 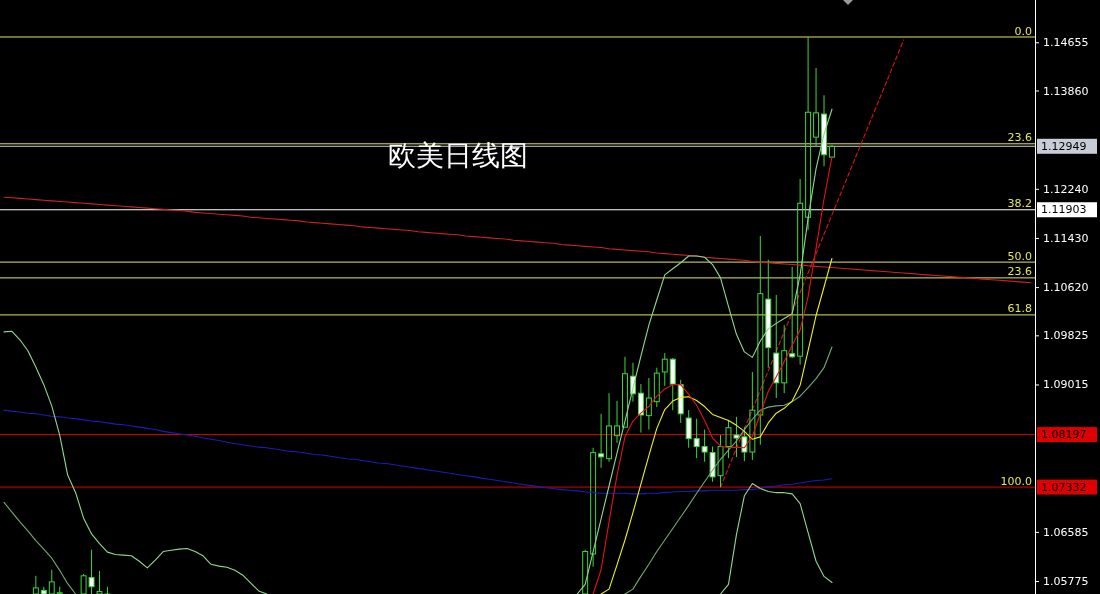 I want to click on y-tick-label: 1.10620, so click(x=1066, y=288).